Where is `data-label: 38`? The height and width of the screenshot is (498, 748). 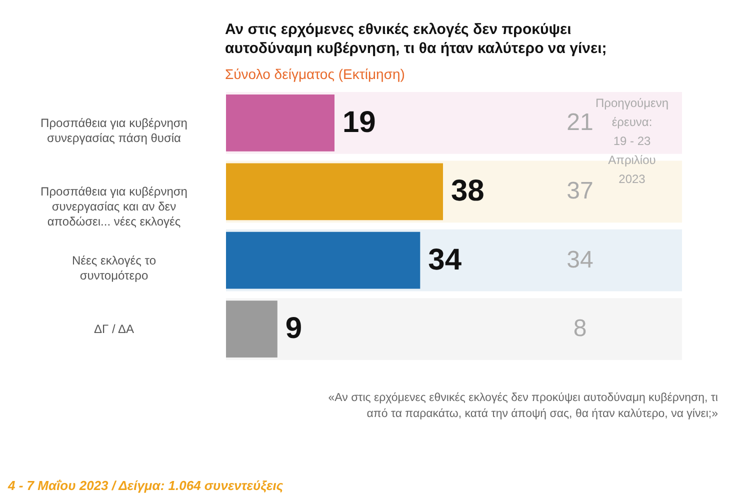 data-label: 38 is located at coordinates (467, 191).